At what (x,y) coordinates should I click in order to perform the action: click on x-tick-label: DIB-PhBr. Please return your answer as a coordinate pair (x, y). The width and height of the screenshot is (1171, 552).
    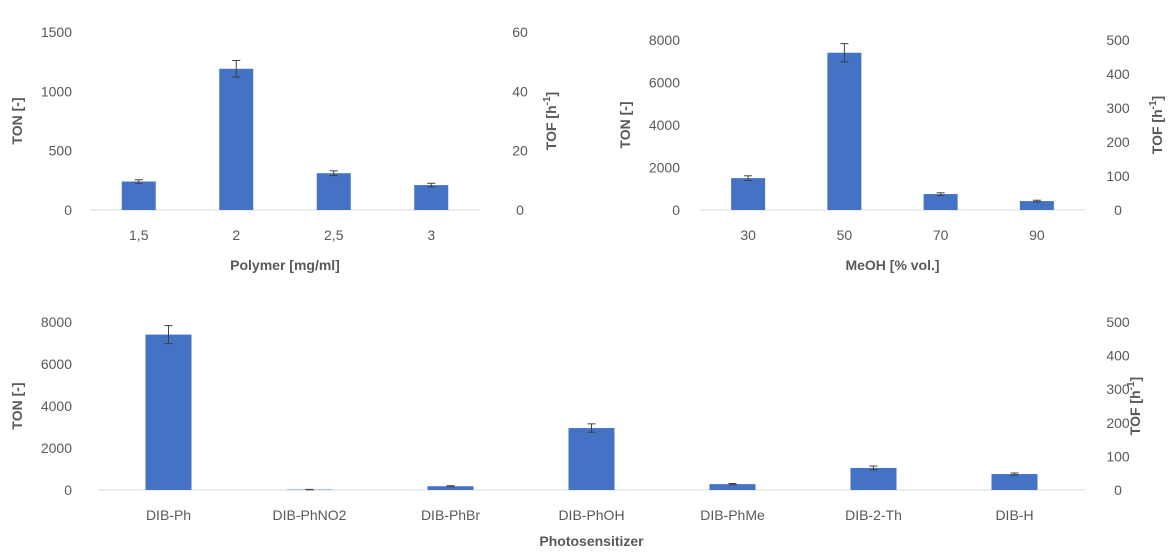
    Looking at the image, I should click on (450, 515).